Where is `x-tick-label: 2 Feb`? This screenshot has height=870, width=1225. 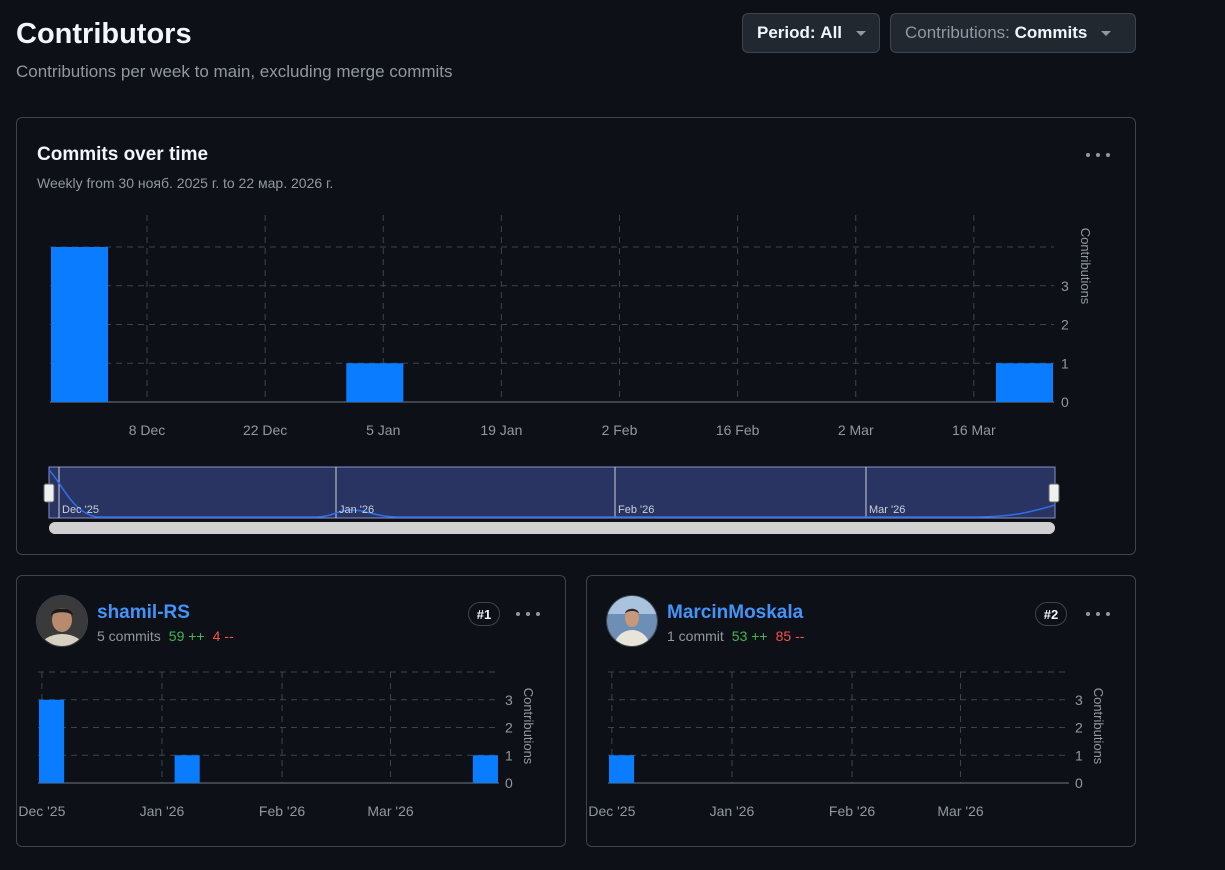 x-tick-label: 2 Feb is located at coordinates (620, 430).